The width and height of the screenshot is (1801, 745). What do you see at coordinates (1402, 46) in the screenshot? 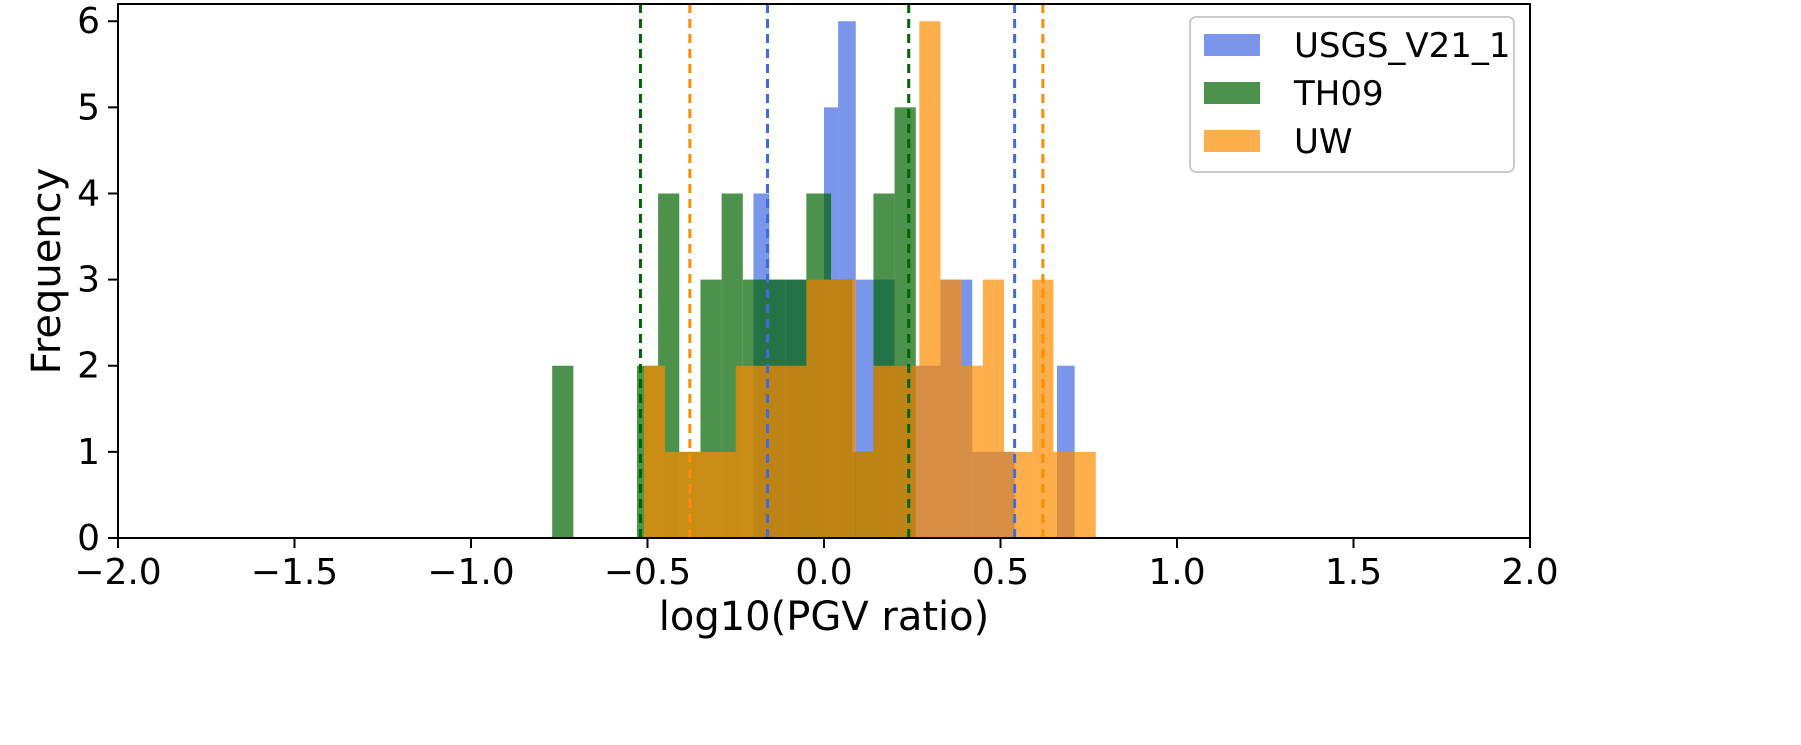
I see `legend-label-USGS_V21_1: USGS_V21_1` at bounding box center [1402, 46].